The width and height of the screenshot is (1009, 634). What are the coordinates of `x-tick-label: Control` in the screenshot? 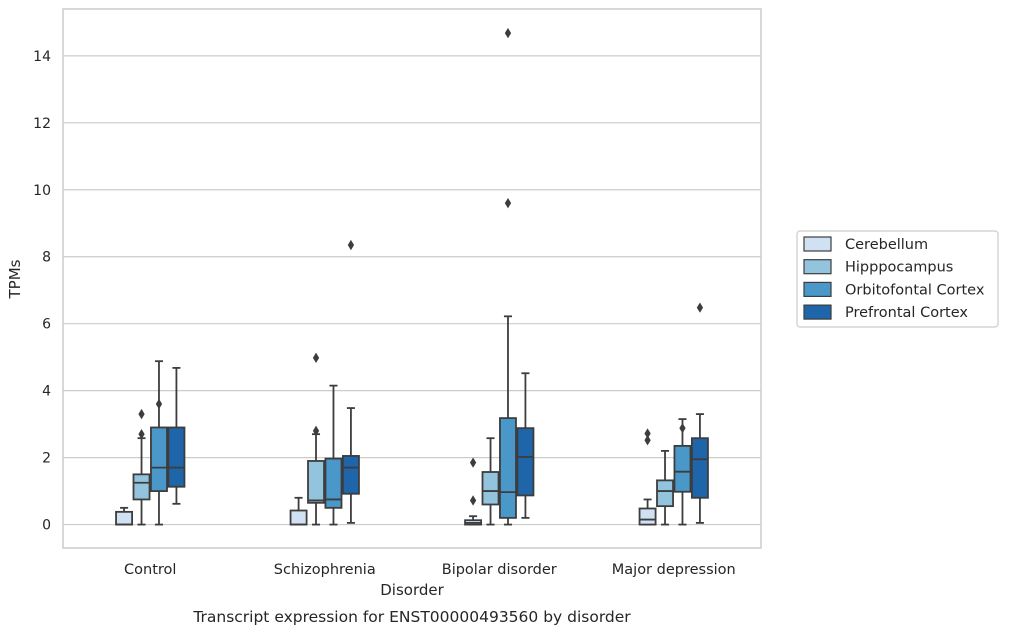 It's located at (150, 570).